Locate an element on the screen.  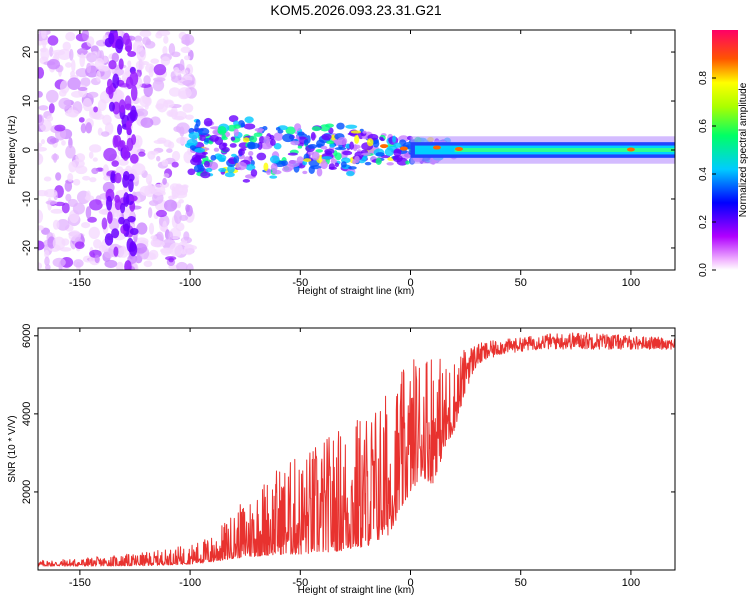
spectrogram-y-tick-label: -20 is located at coordinates (27, 248).